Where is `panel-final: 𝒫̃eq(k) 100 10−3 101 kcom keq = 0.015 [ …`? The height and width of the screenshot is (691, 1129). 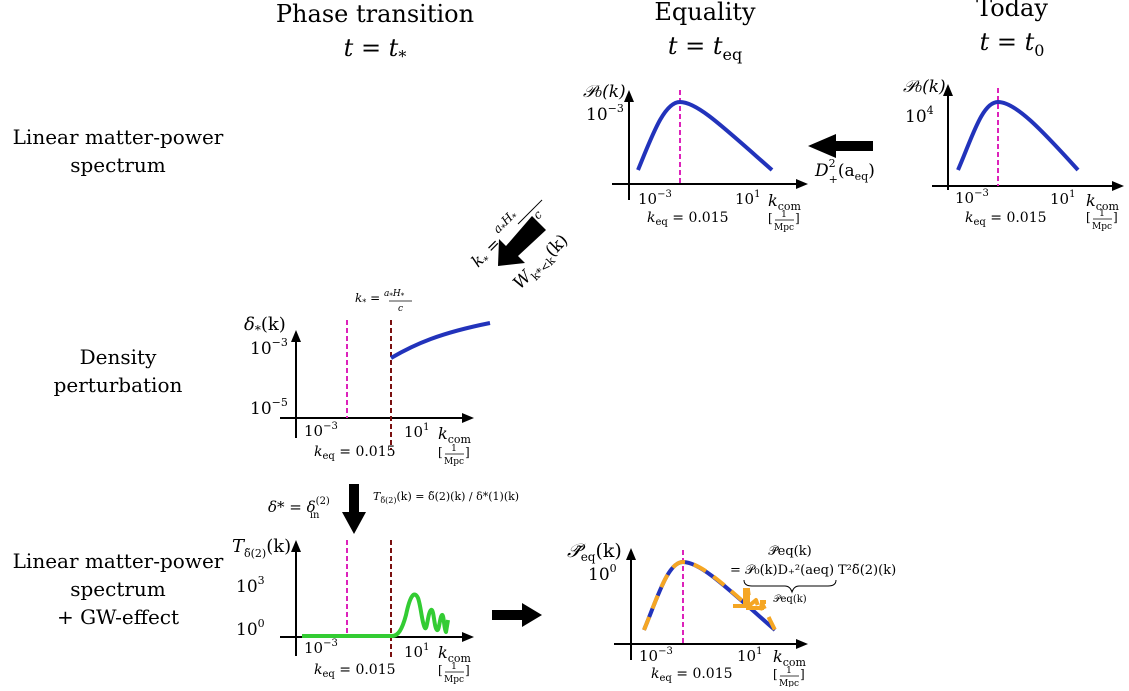 panel-final: 𝒫̃eq(k) 100 10−3 101 kcom keq = 0.015 [ … is located at coordinates (731, 614).